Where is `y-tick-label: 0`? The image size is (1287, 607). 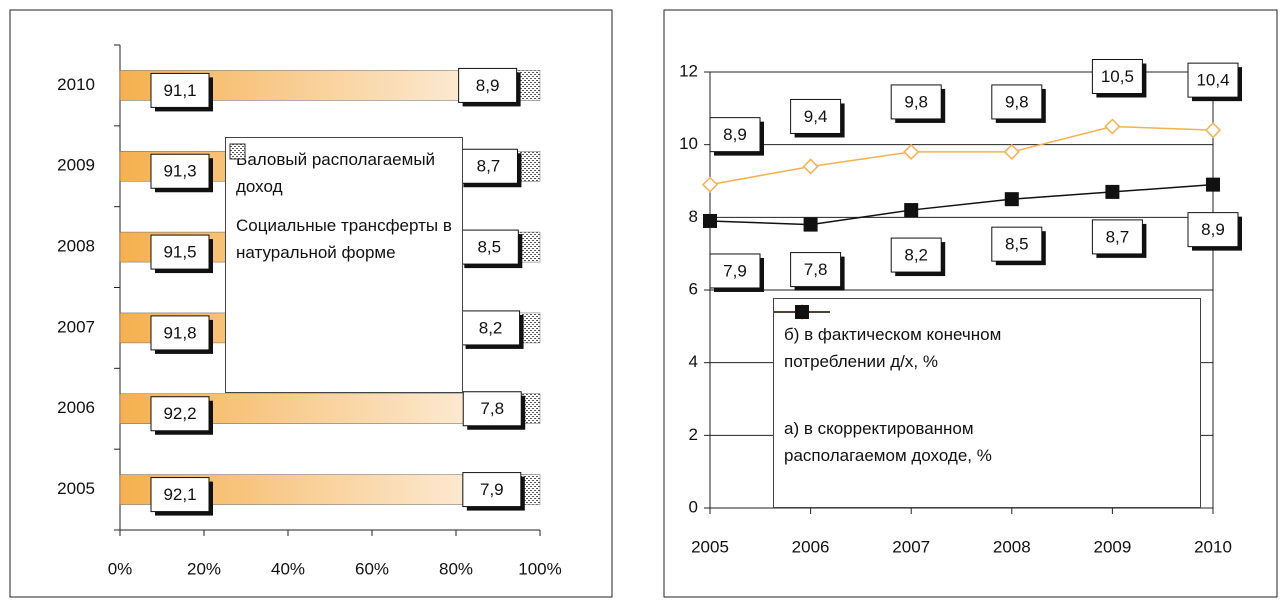 y-tick-label: 0 is located at coordinates (693, 506).